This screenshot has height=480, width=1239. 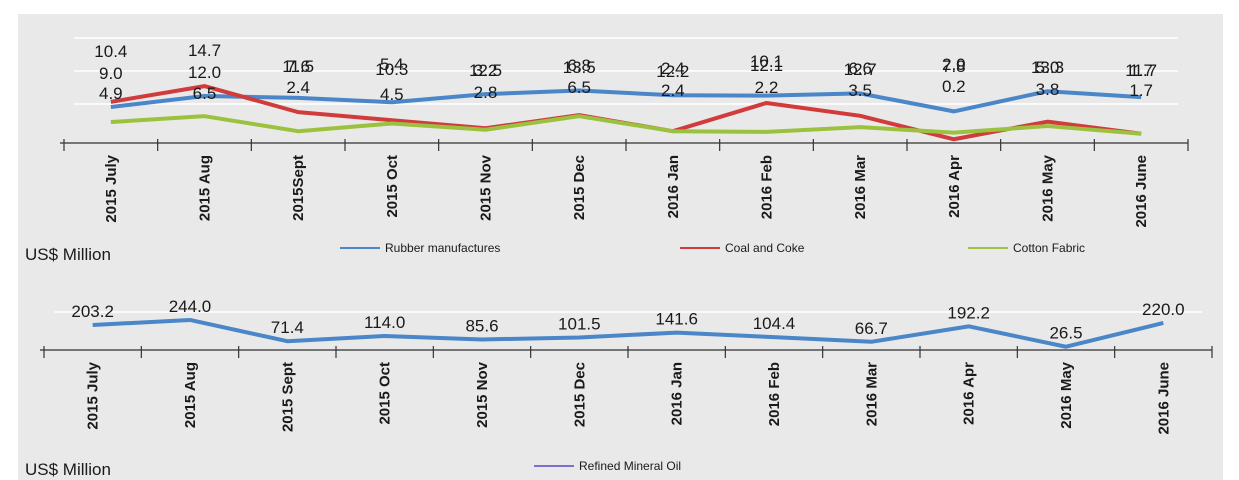 I want to click on data-label: 71.4, so click(x=287, y=327).